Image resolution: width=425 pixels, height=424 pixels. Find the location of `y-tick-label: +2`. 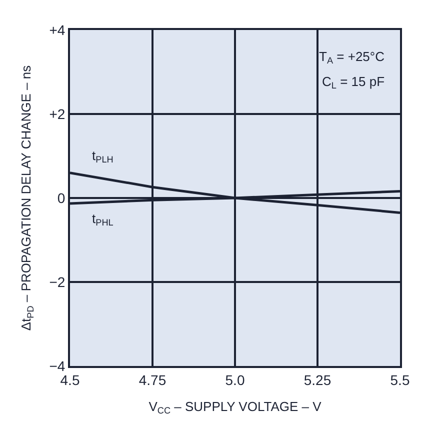

y-tick-label: +2 is located at coordinates (57, 114).